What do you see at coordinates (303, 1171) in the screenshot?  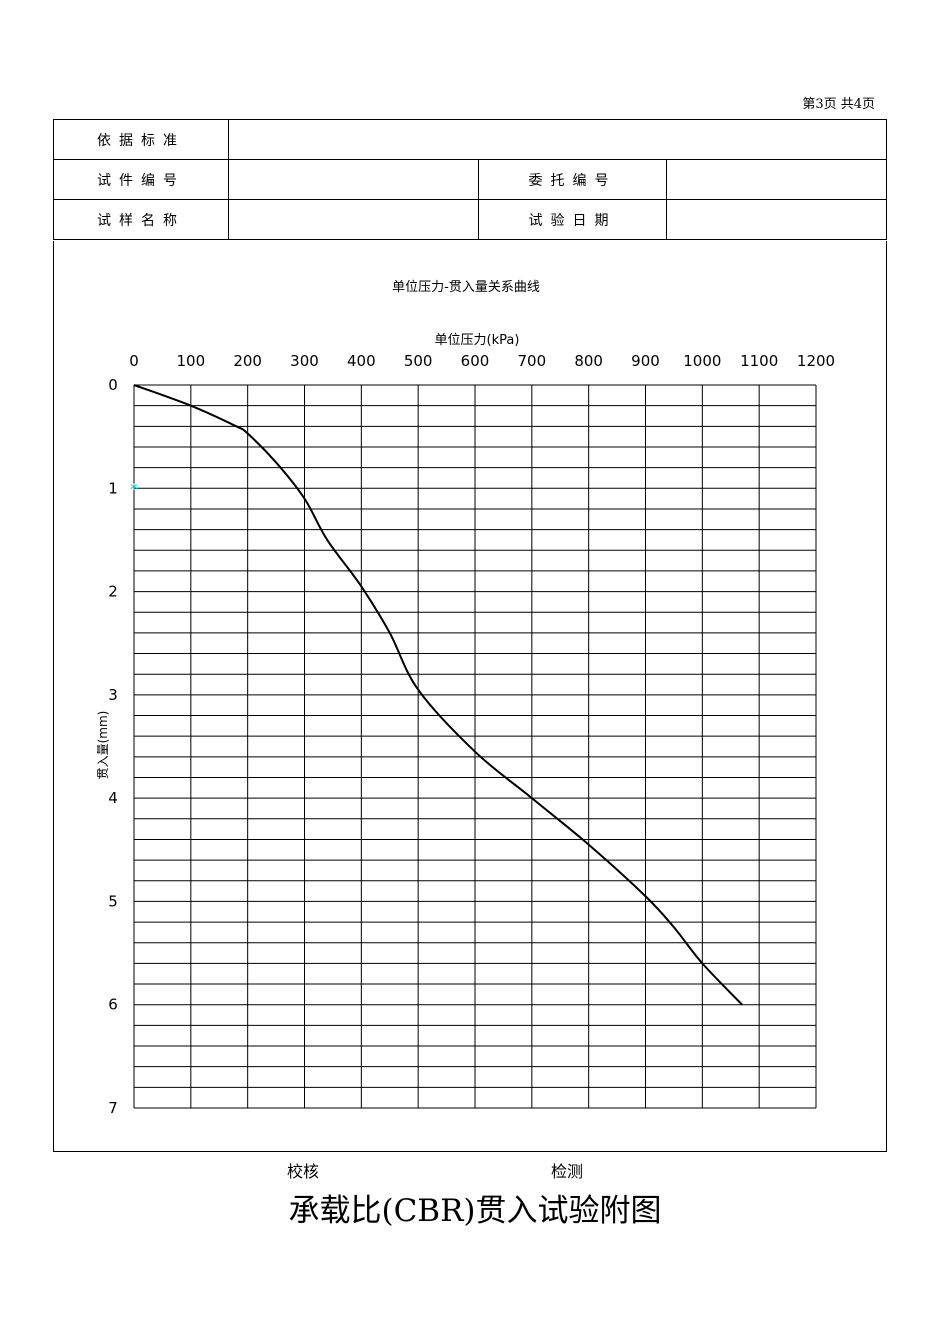 I see `checker-label: 校核` at bounding box center [303, 1171].